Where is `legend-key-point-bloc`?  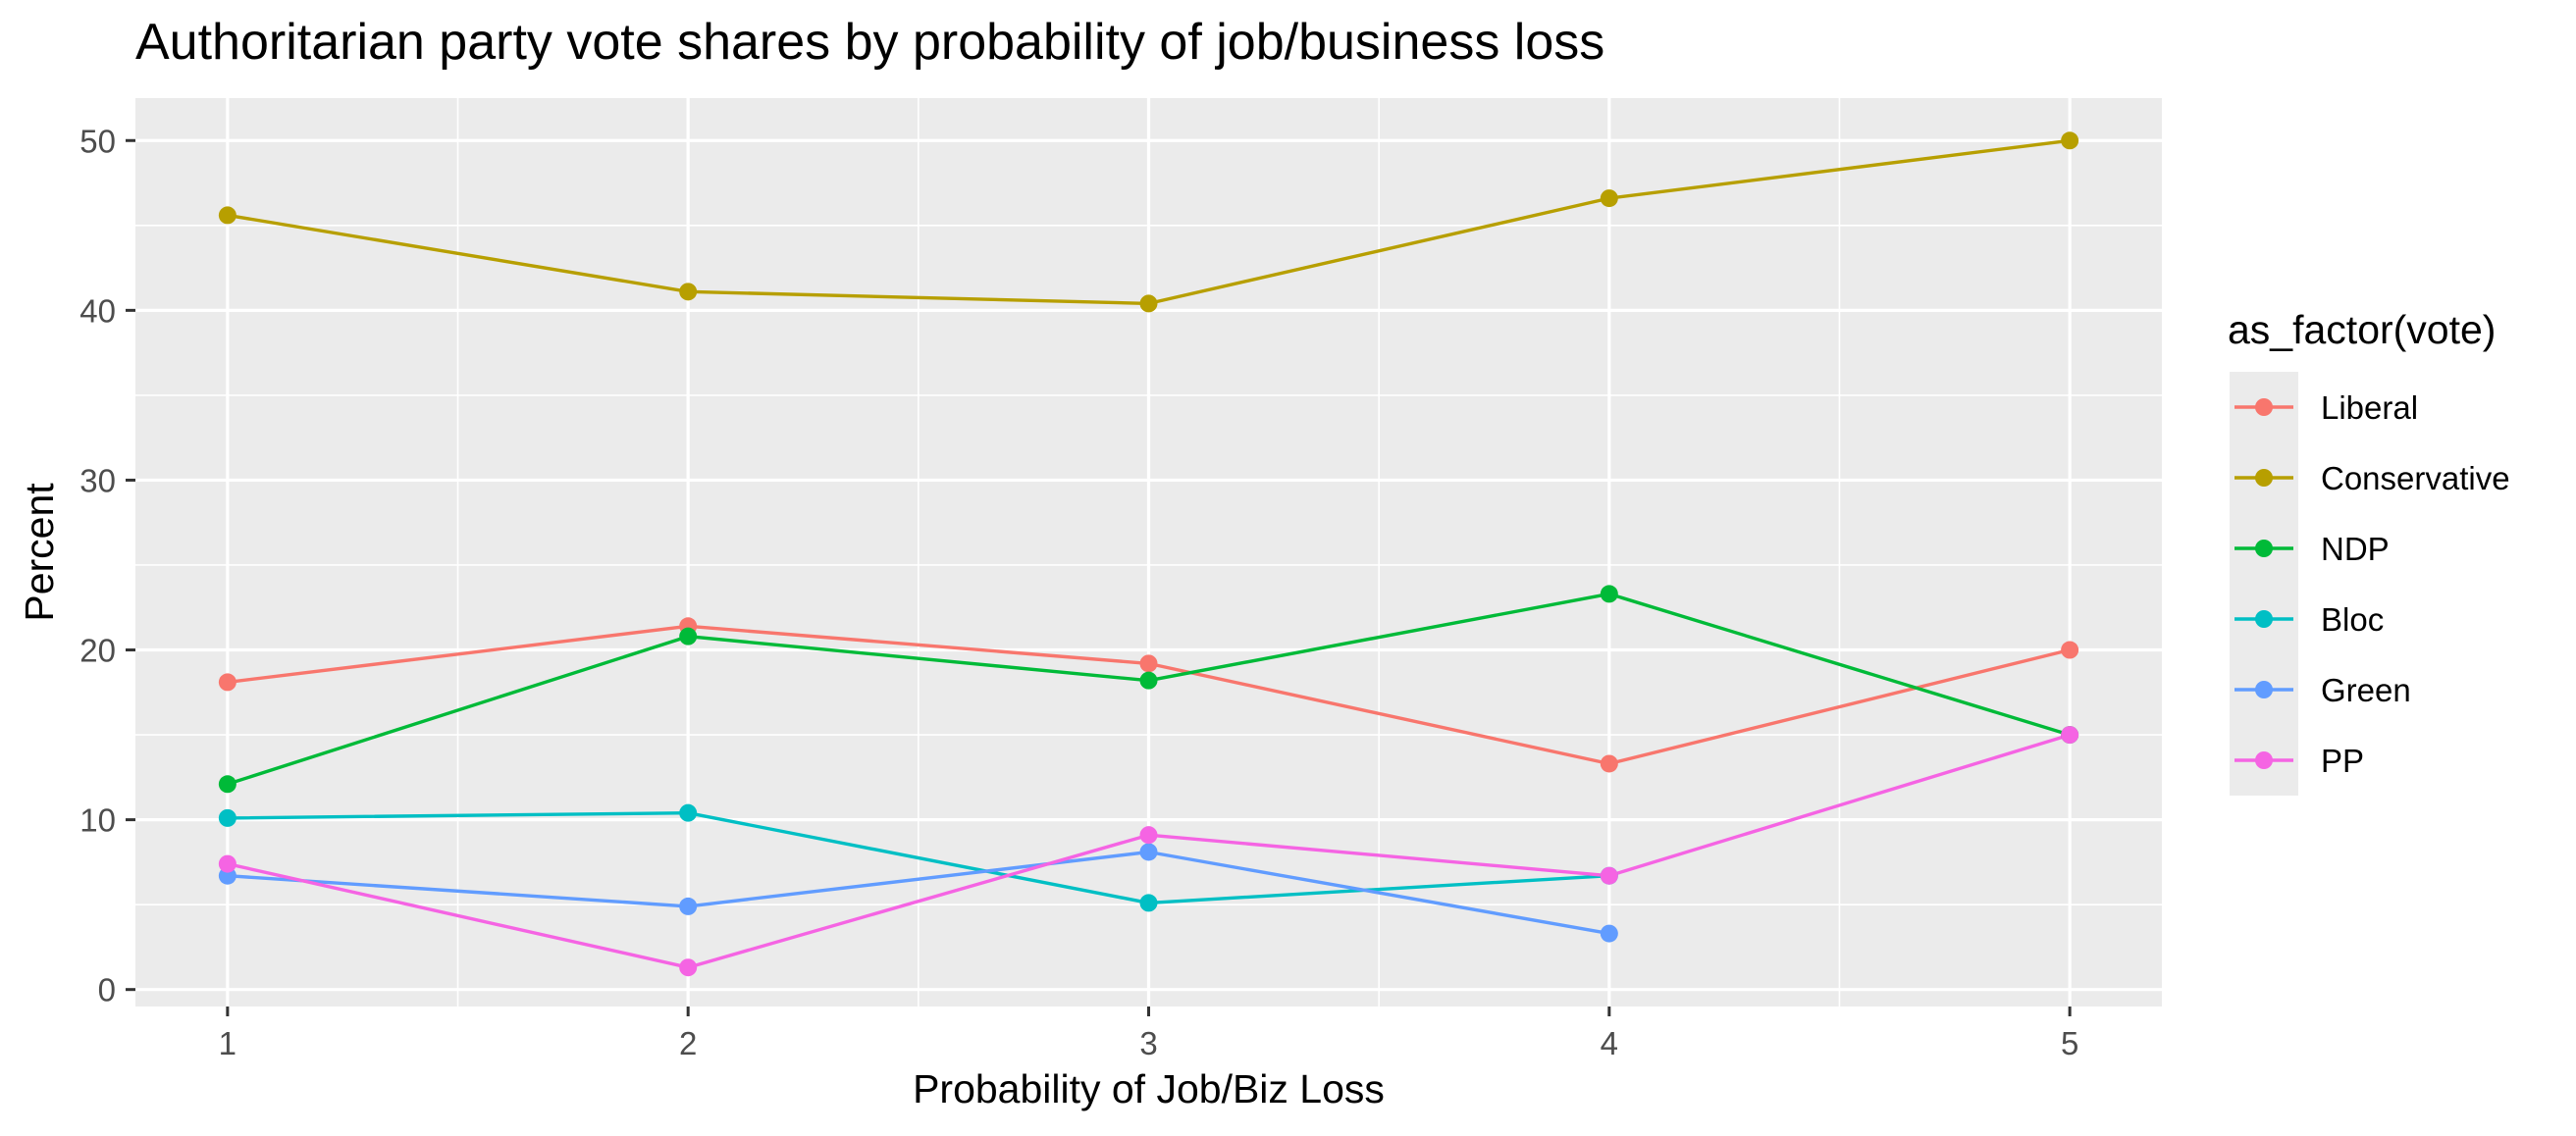 legend-key-point-bloc is located at coordinates (2264, 619).